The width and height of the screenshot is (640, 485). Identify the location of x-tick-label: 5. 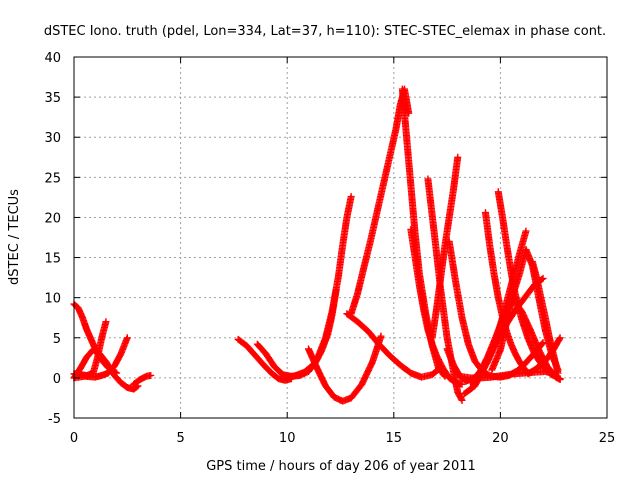
(180, 438).